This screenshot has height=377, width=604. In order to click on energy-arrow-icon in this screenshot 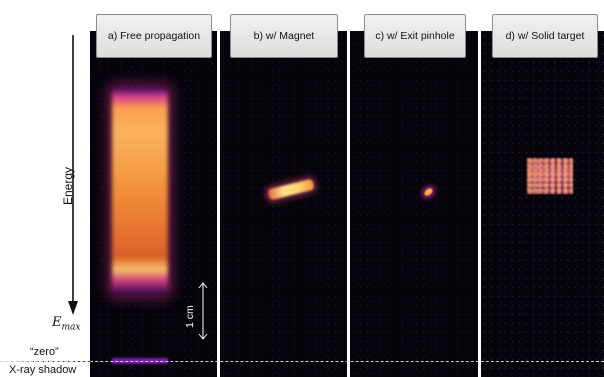, I will do `click(73, 175)`.